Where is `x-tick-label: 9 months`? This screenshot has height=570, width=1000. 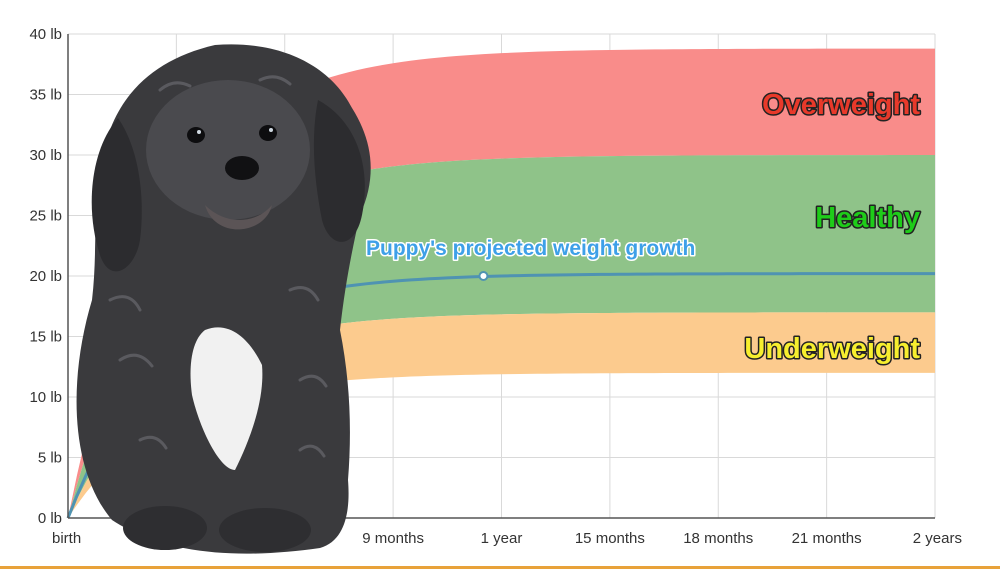 x-tick-label: 9 months is located at coordinates (393, 538).